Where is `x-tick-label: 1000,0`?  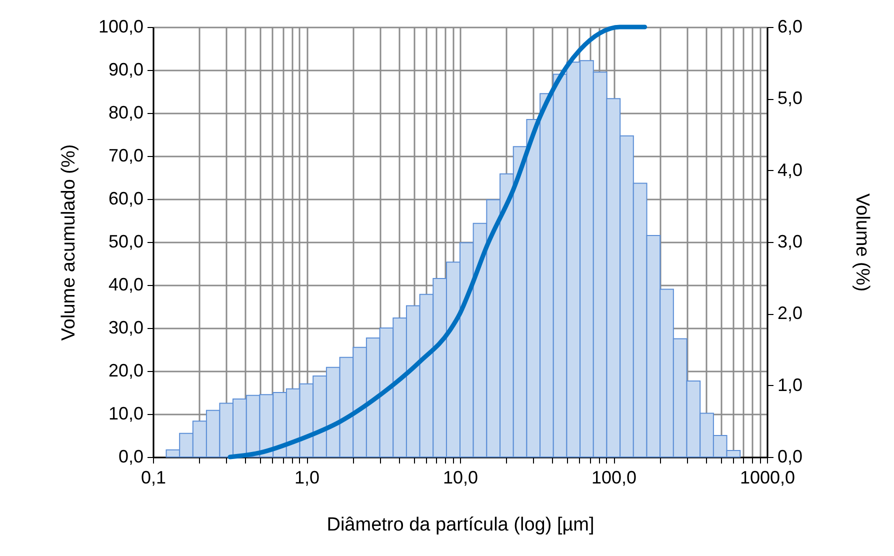 x-tick-label: 1000,0 is located at coordinates (768, 478).